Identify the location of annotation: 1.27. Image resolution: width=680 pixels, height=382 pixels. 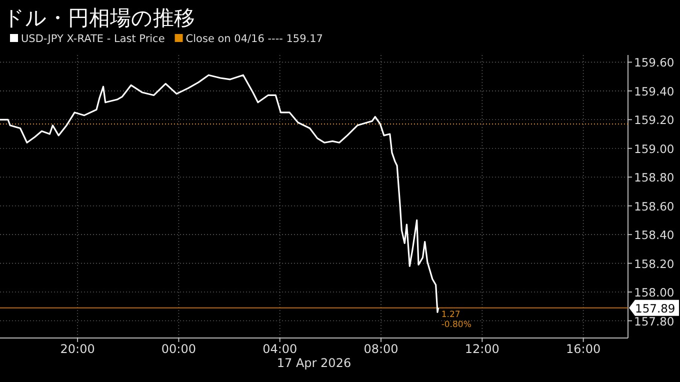
(450, 315).